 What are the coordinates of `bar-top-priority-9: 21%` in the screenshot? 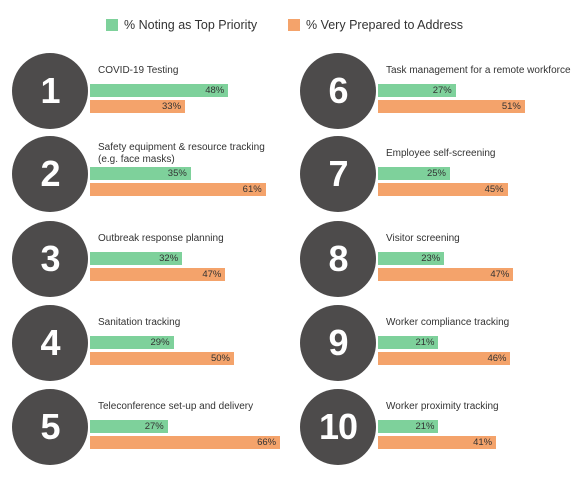 It's located at (408, 342).